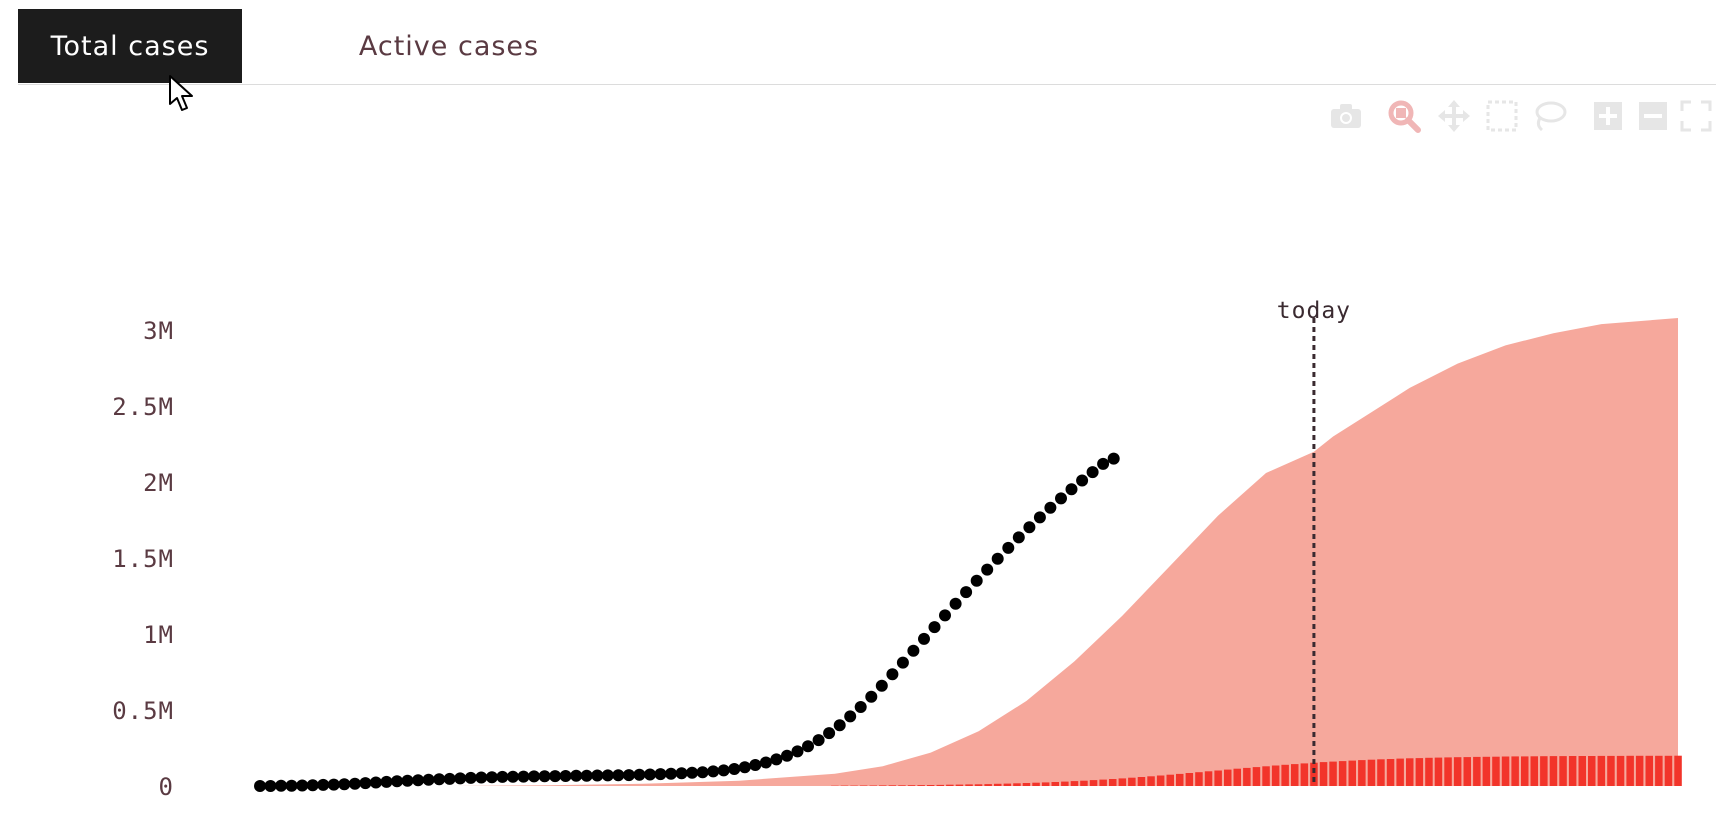  Describe the element at coordinates (1346, 116) in the screenshot. I see `camera-icon` at that location.